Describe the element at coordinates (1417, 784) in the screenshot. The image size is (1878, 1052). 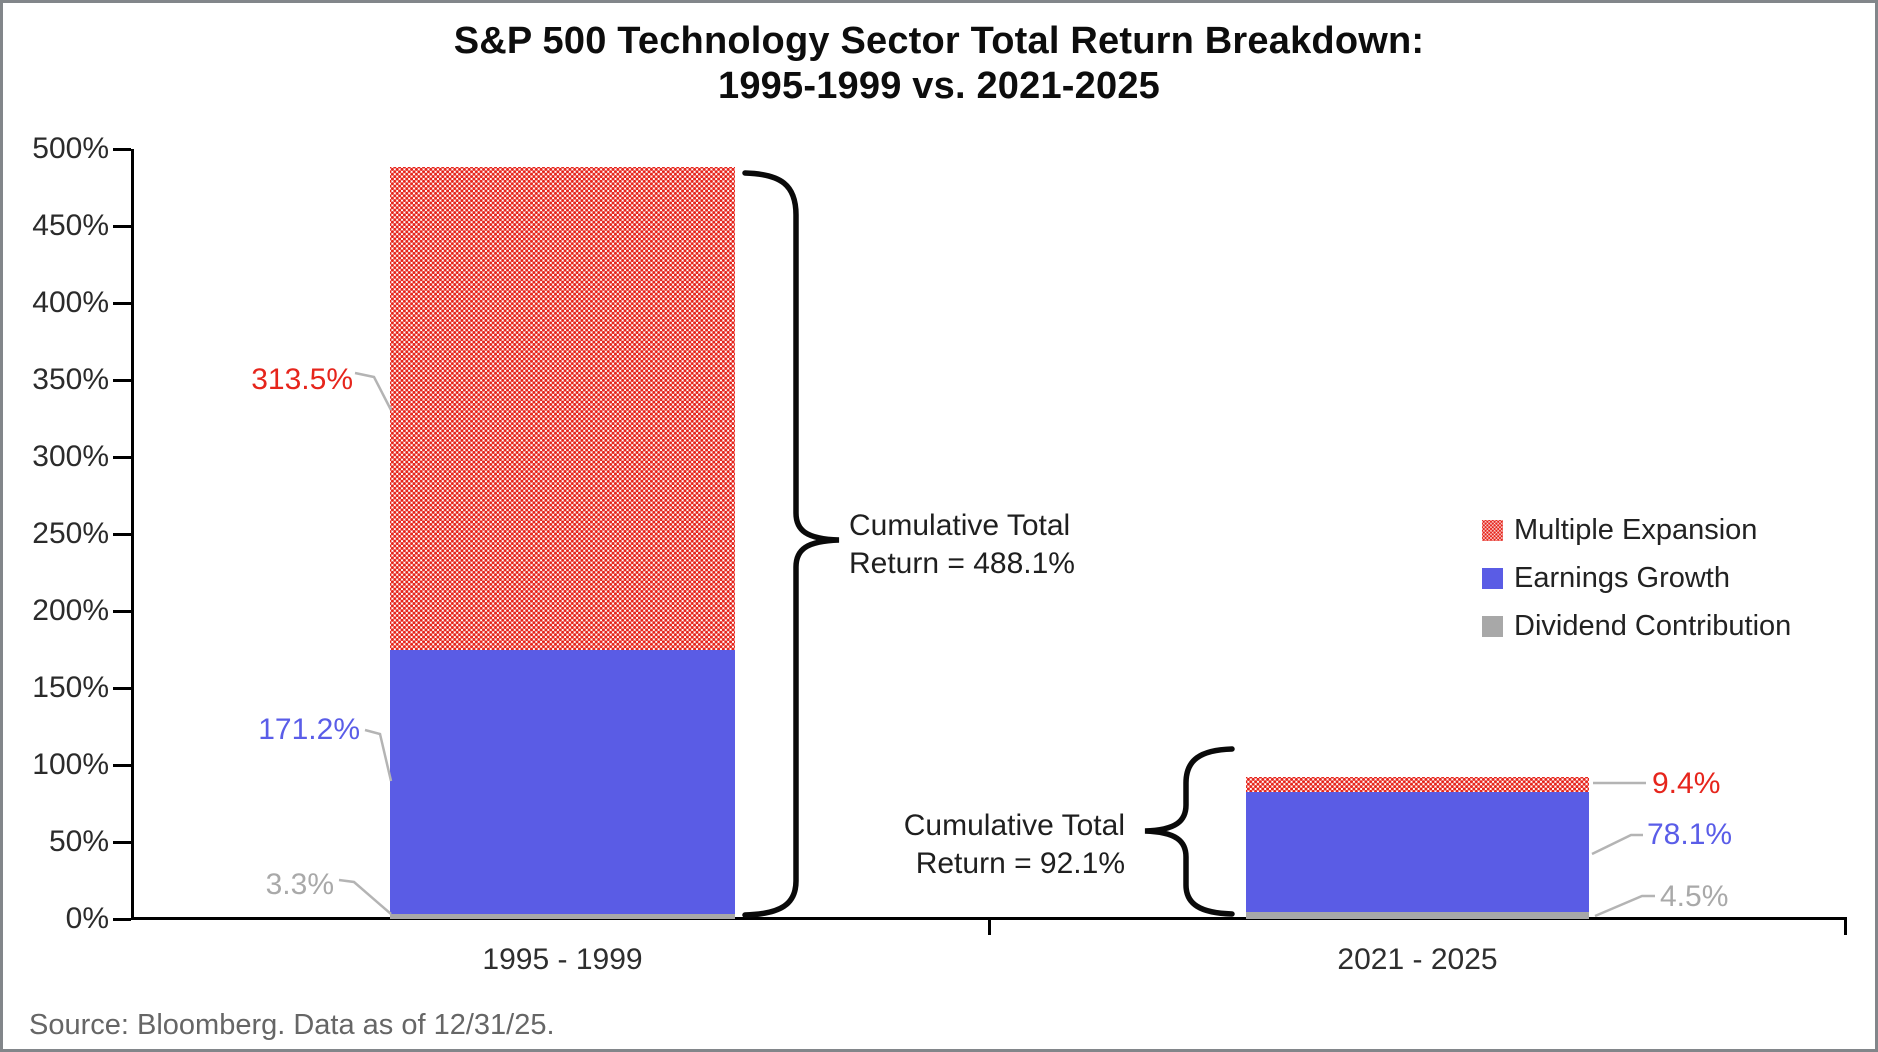
I see `bar-segment-multiple-2021 - 2025` at that location.